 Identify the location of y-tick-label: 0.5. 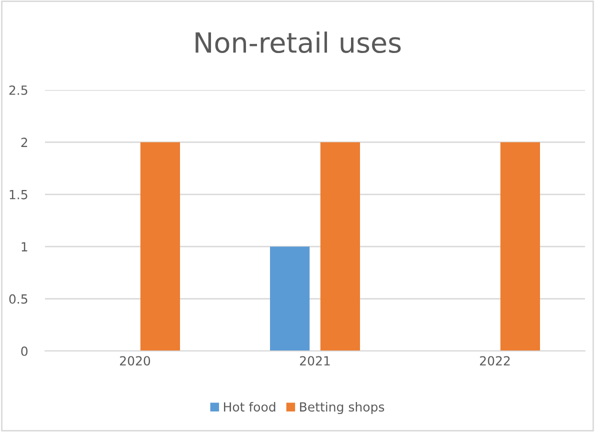
(18, 299).